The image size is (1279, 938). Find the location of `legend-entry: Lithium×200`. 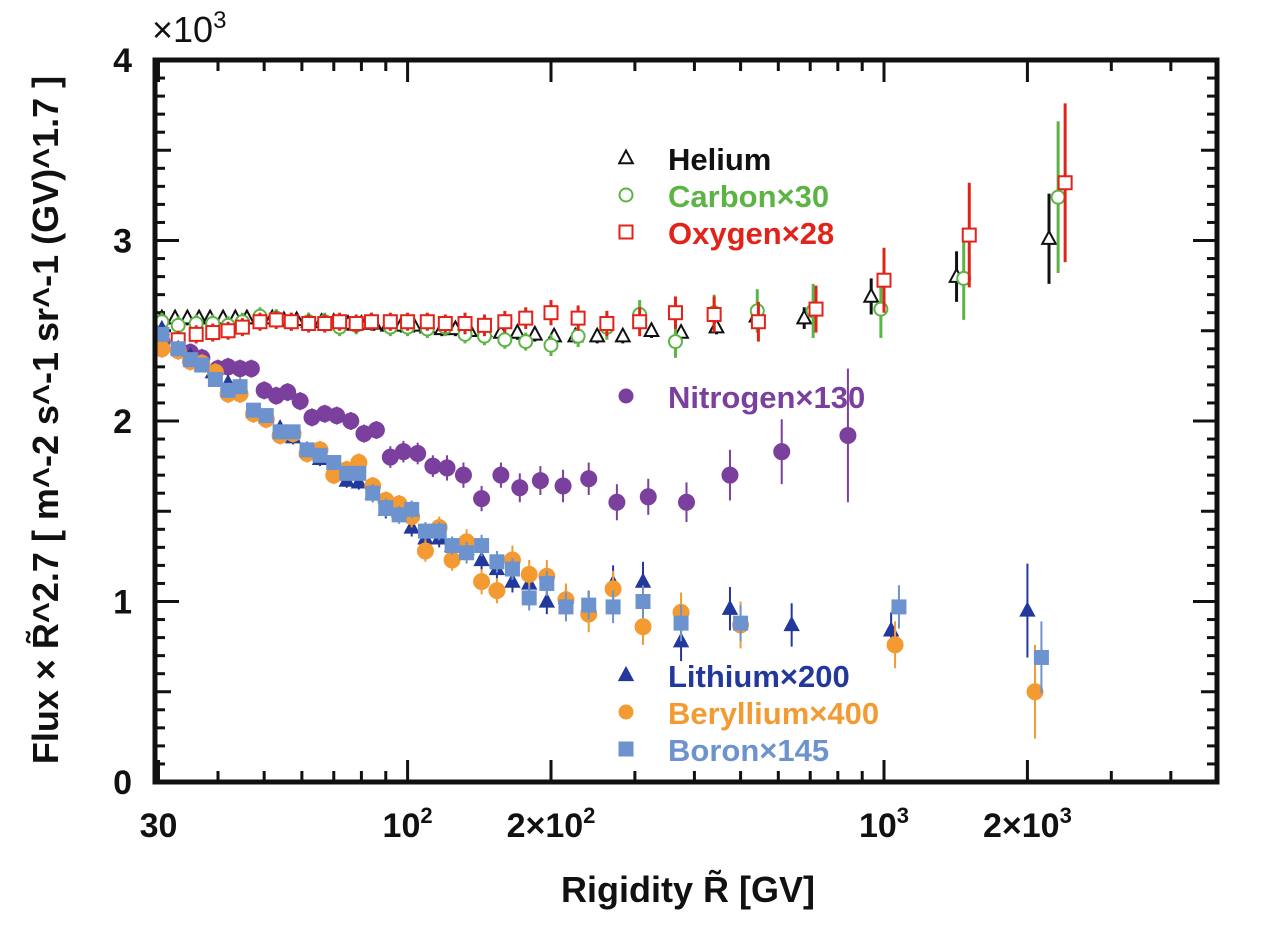

legend-entry: Lithium×200 is located at coordinates (733, 676).